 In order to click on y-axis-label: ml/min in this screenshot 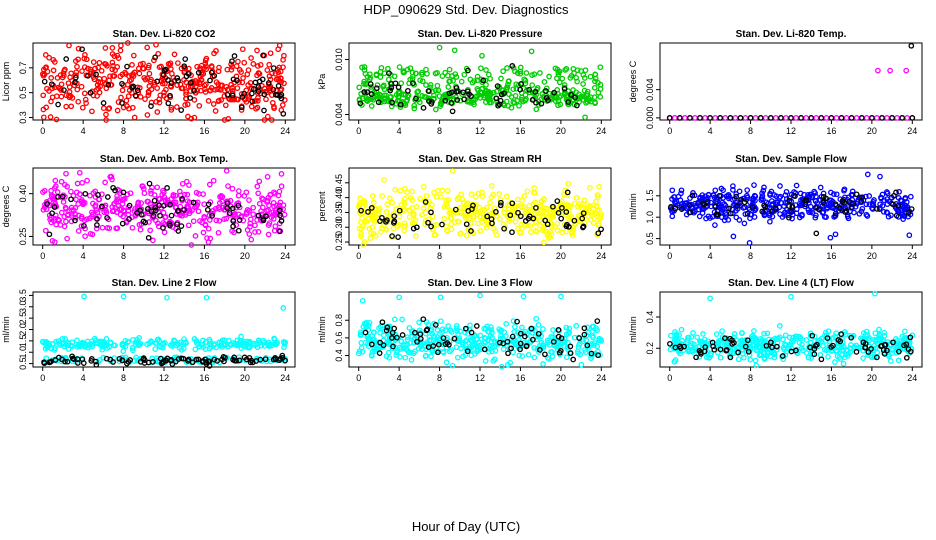, I will do `click(322, 329)`.